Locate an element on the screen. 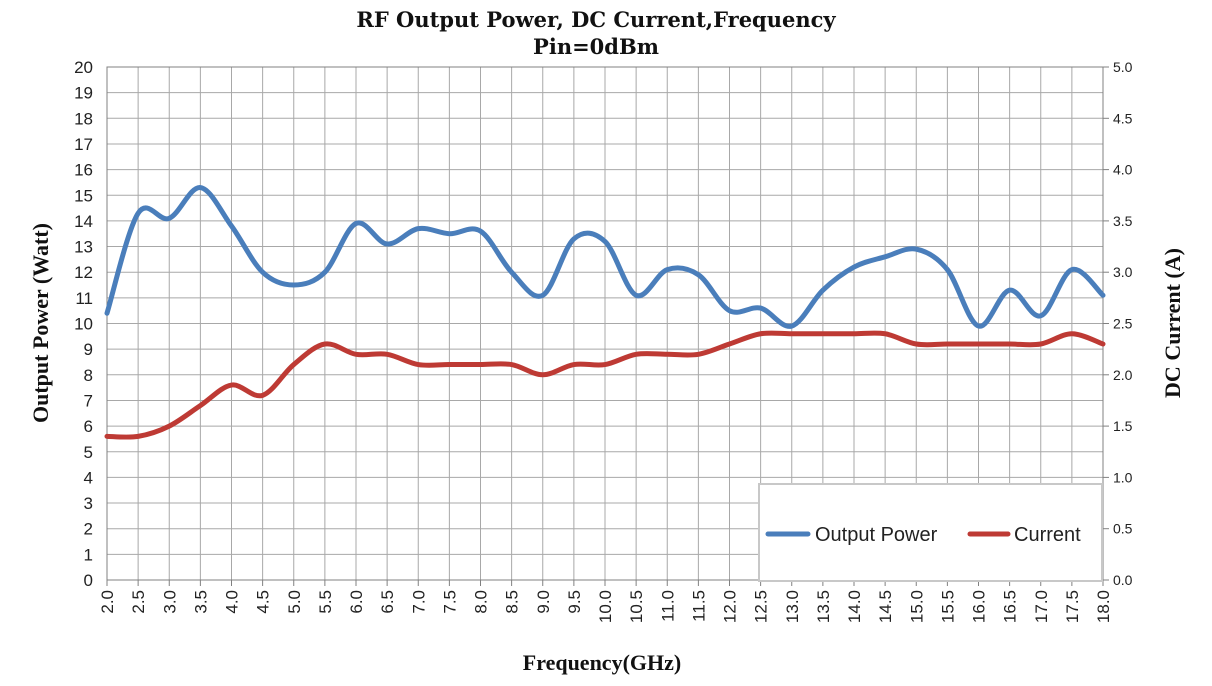 The image size is (1212, 686). legend-box is located at coordinates (930, 532).